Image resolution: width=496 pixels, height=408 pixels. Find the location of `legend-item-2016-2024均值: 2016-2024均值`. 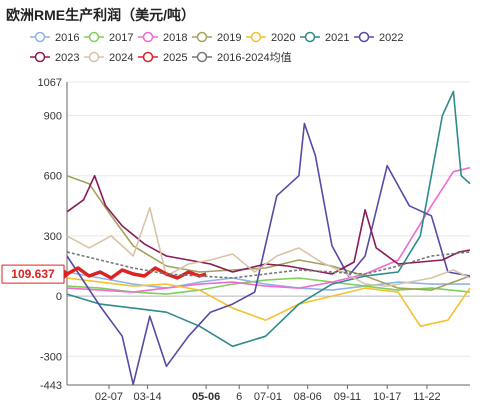

legend-item-2016-2024均值: 2016-2024均值 is located at coordinates (242, 57).